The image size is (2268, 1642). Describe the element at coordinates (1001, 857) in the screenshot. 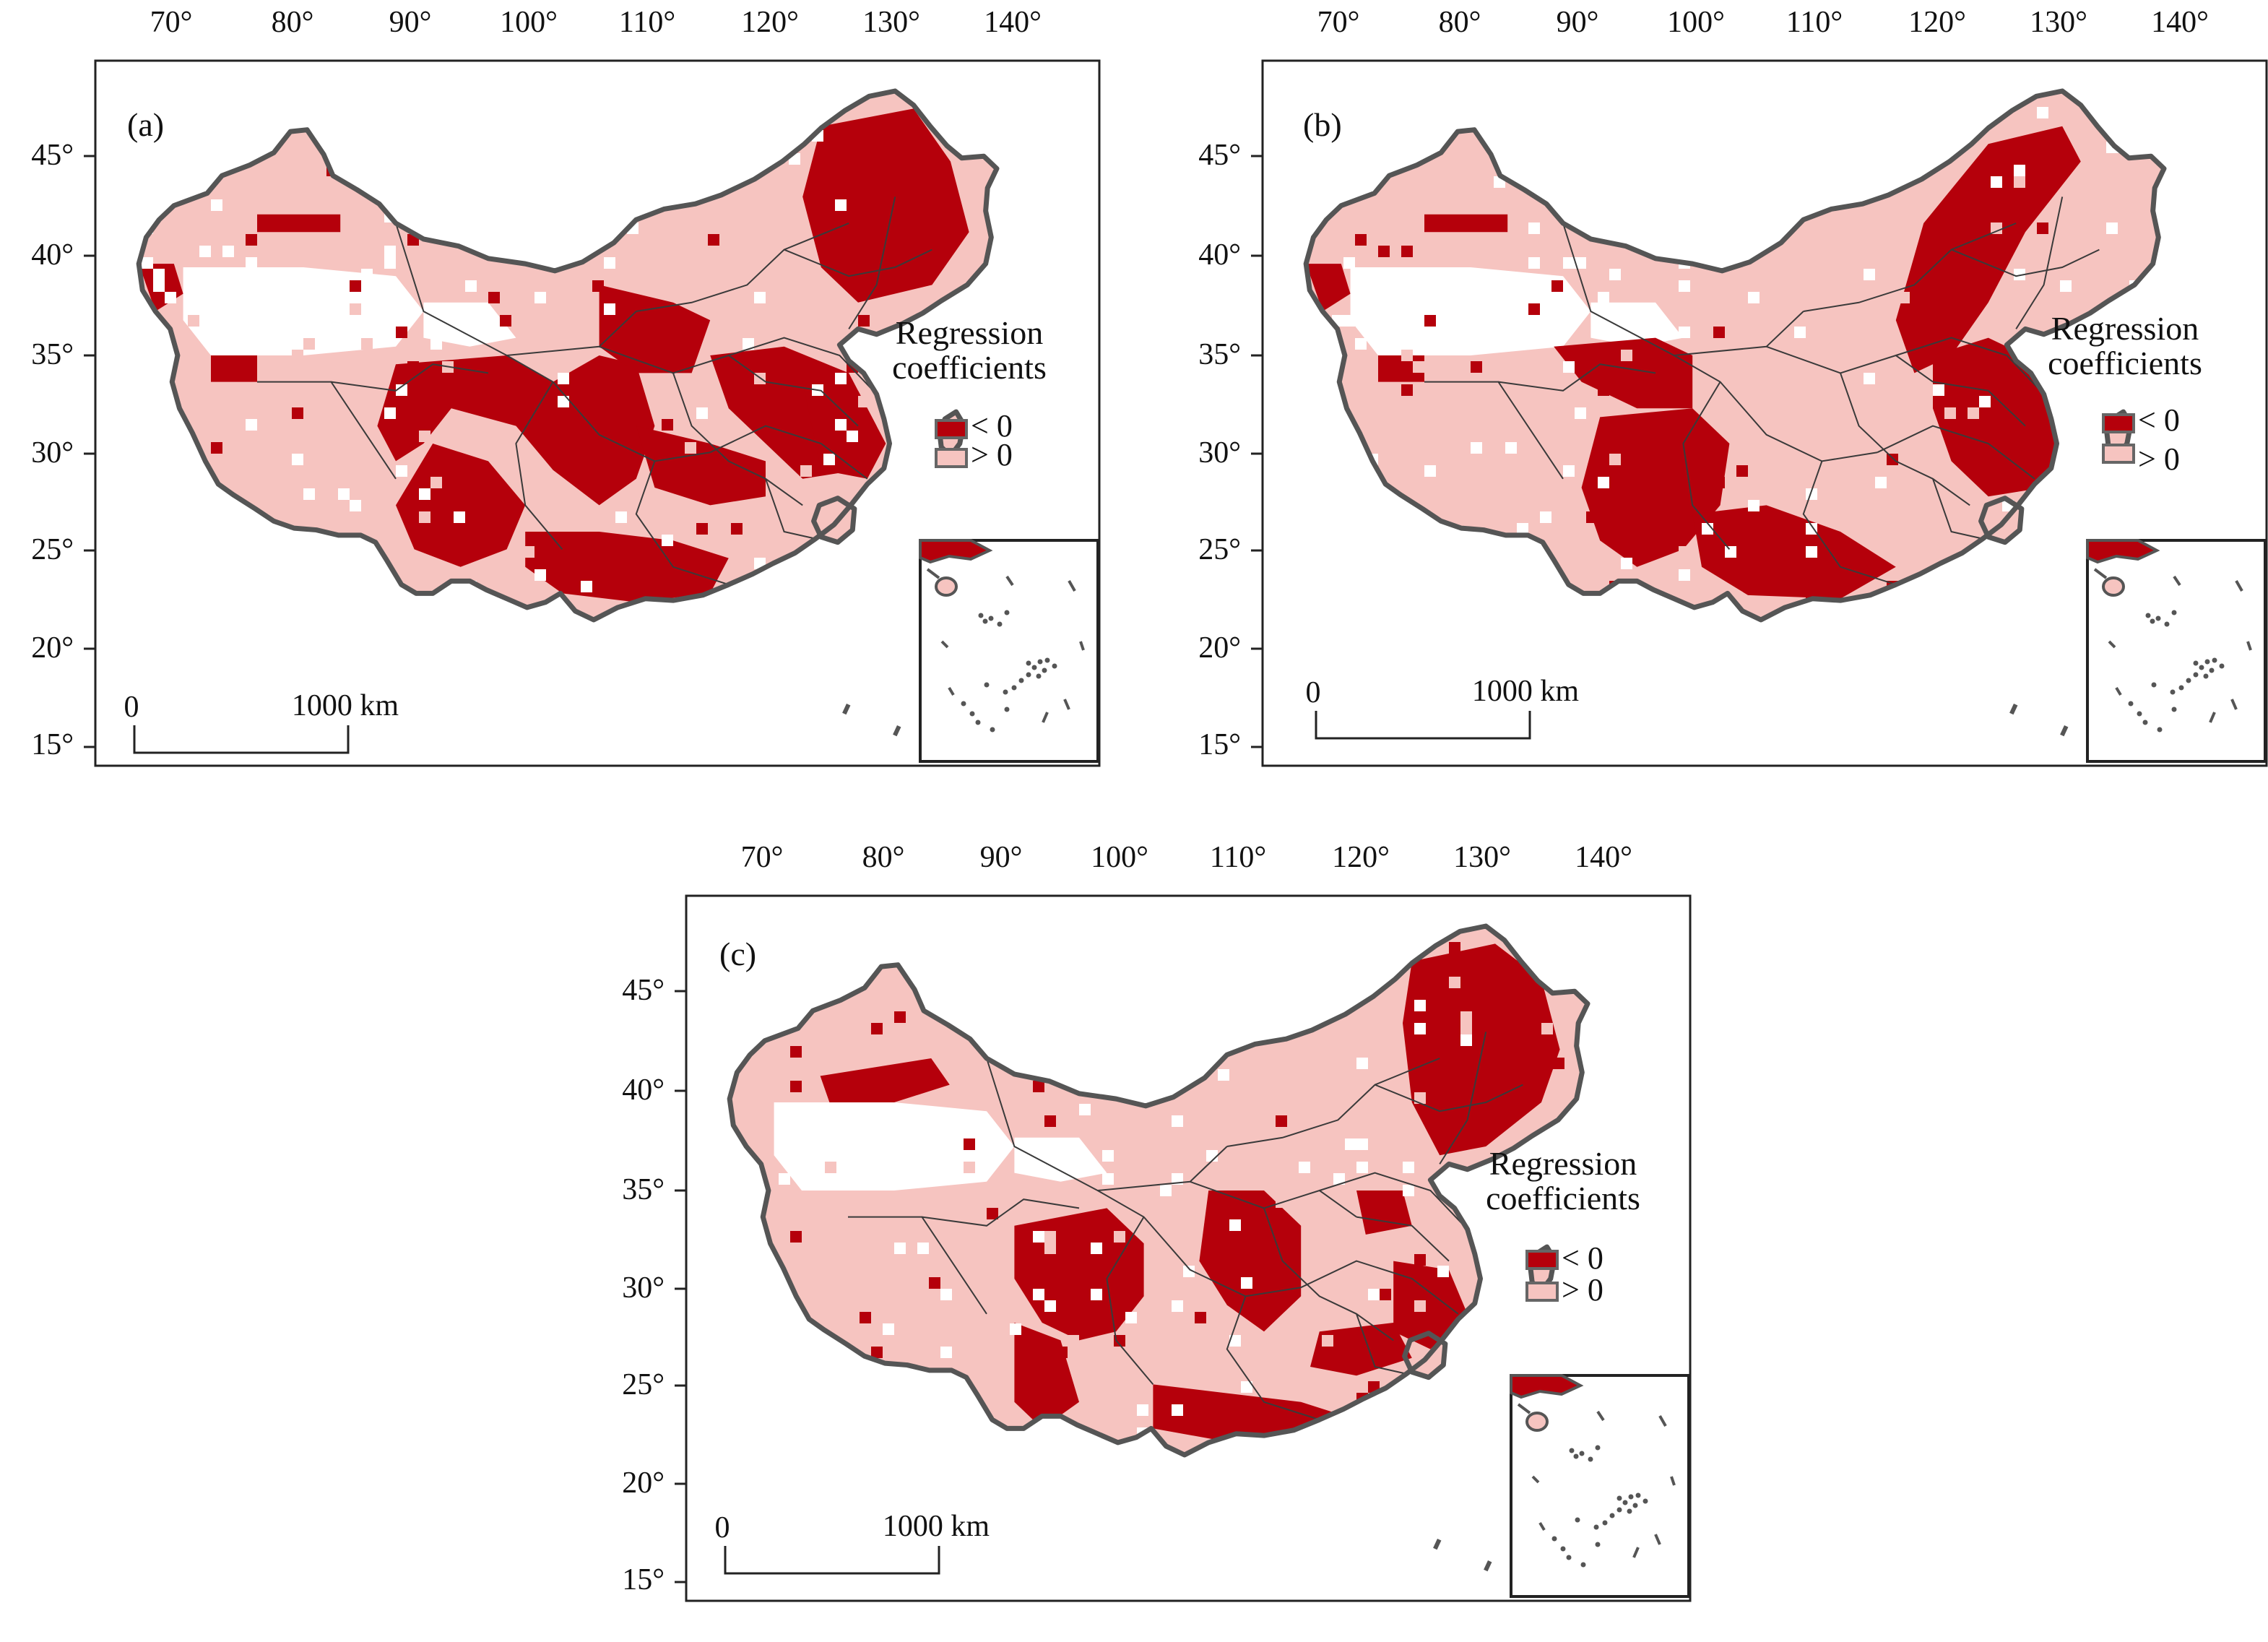

I see `lon-label-90: 90°` at that location.